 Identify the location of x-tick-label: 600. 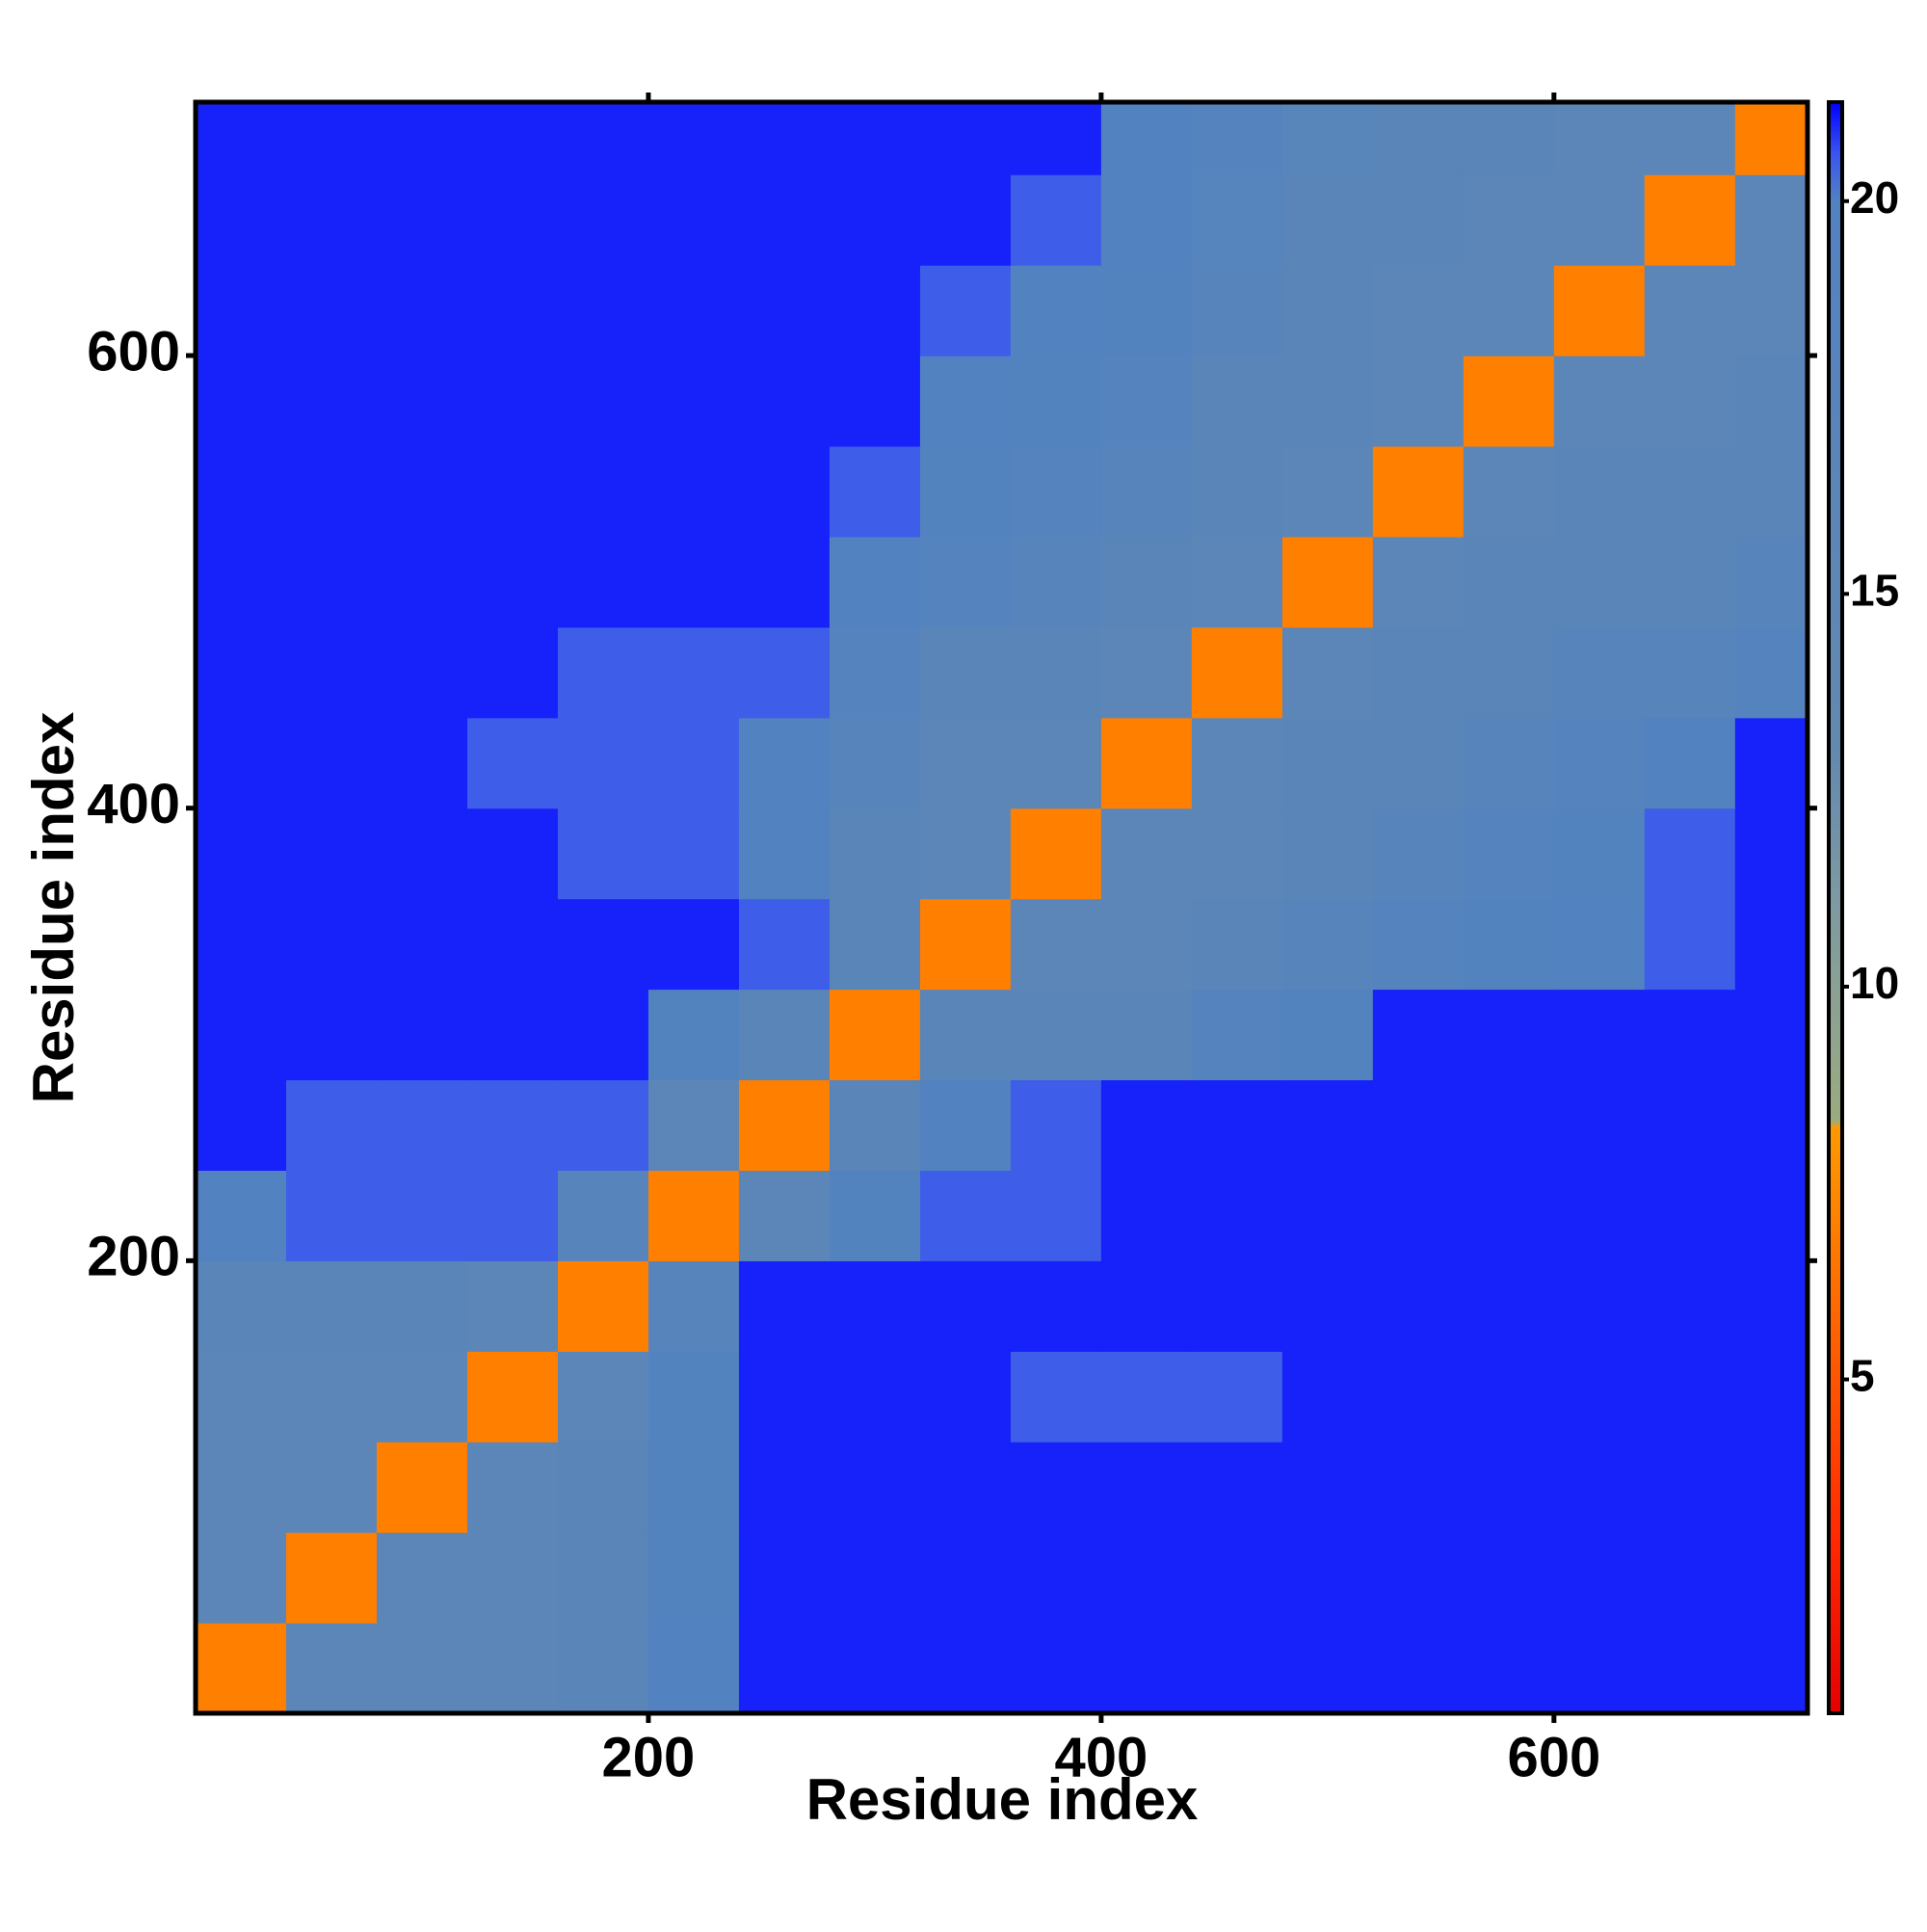
(1554, 1757).